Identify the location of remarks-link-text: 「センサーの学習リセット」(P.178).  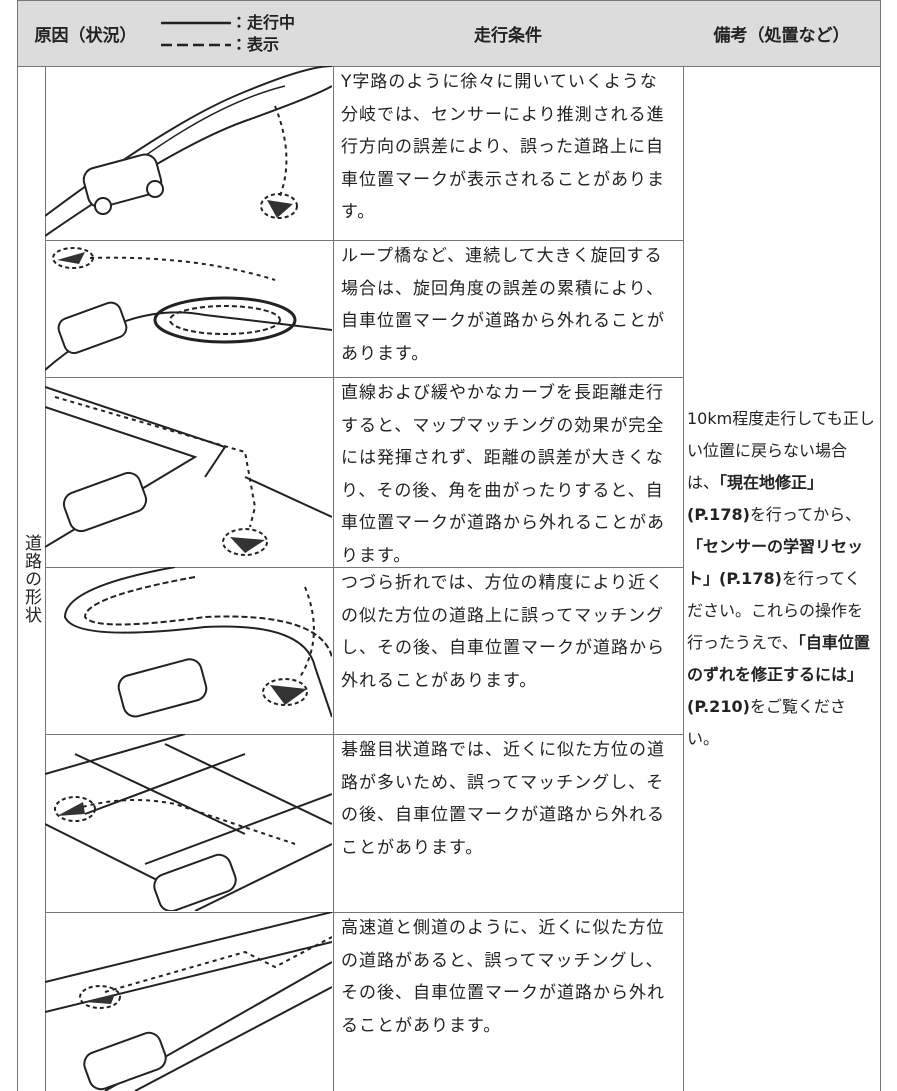
(775, 562).